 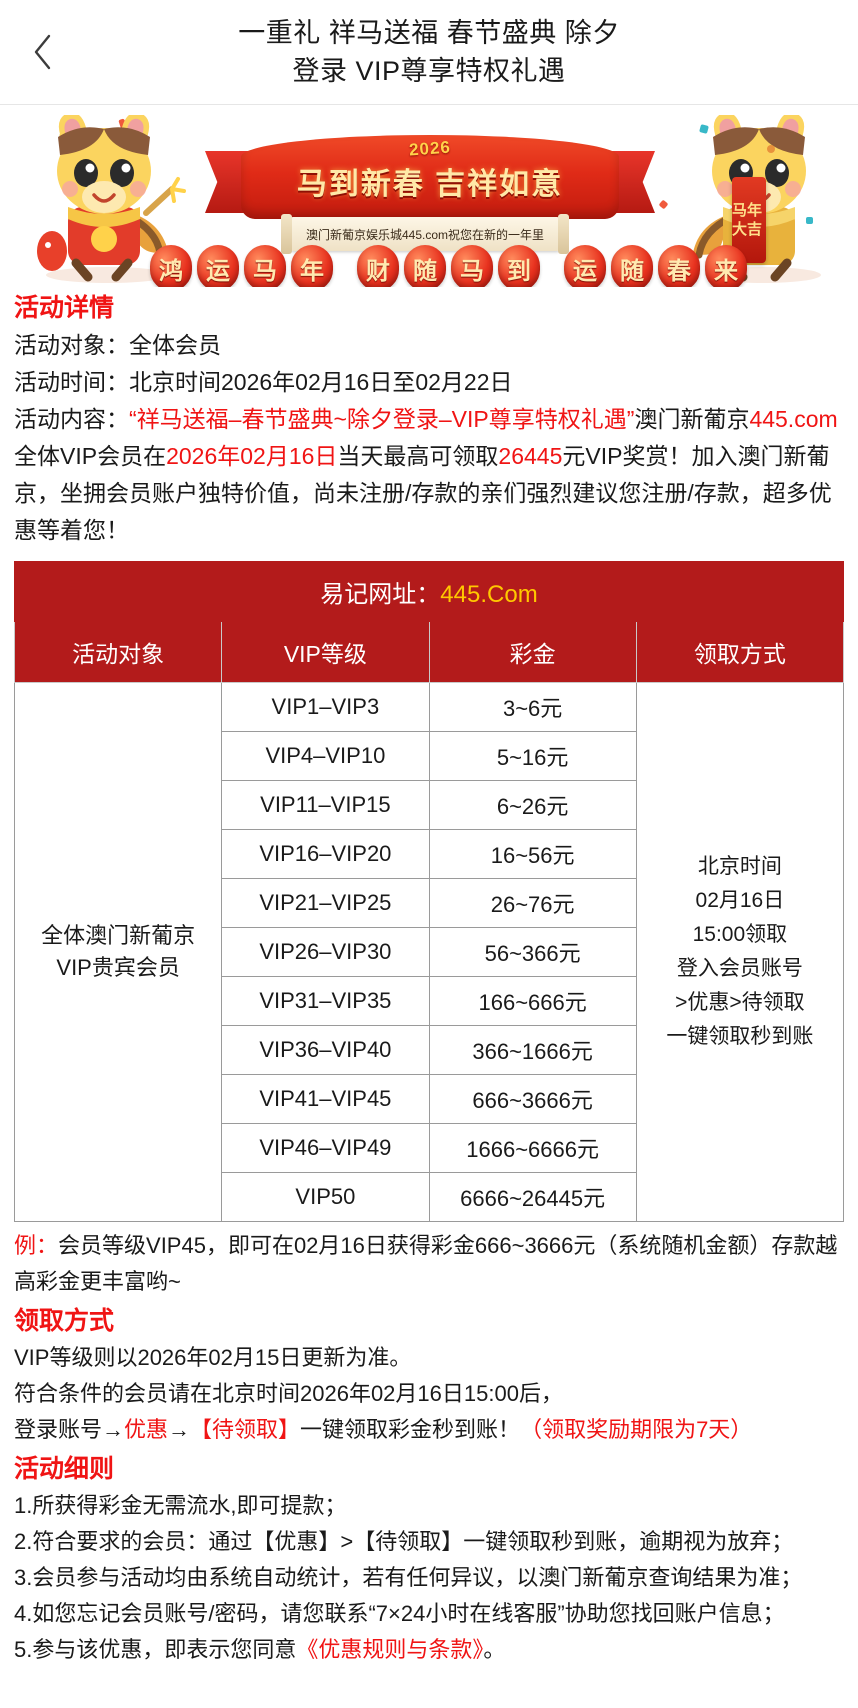 I want to click on detail-content-part1: 澳门新葡京, so click(x=692, y=419).